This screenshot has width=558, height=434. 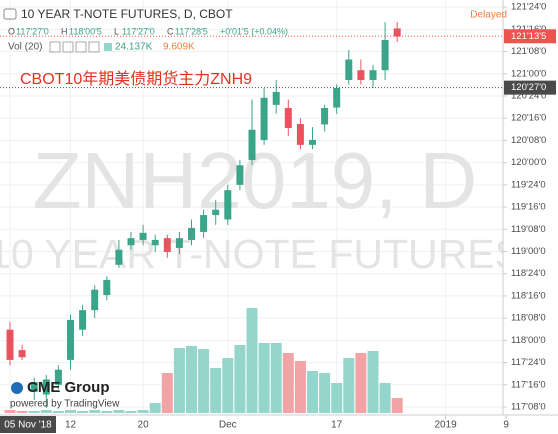 I want to click on y-tick-label: 118'24'0, so click(x=528, y=273).